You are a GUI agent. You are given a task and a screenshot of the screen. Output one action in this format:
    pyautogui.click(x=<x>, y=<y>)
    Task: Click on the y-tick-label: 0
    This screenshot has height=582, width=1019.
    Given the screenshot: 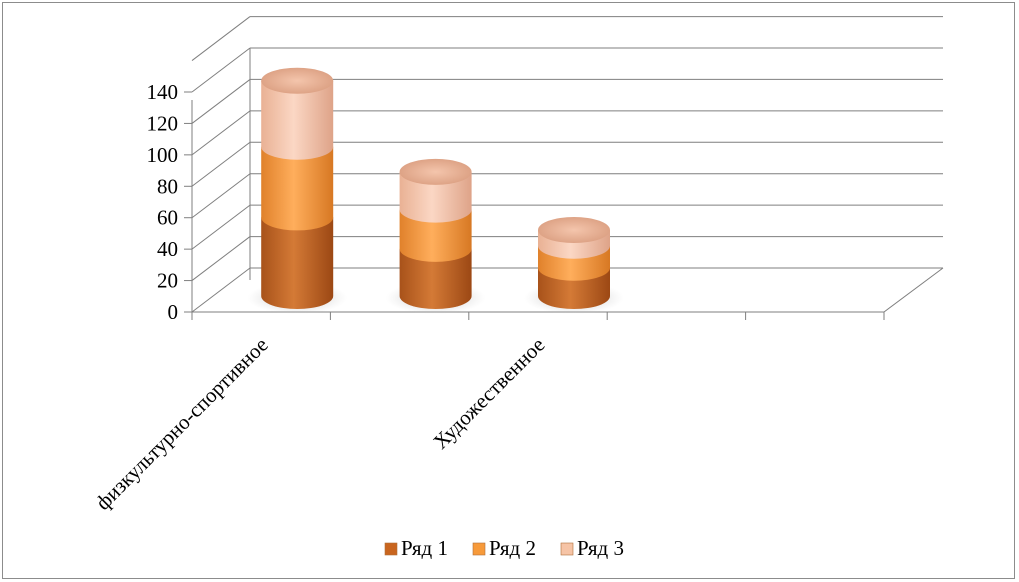 What is the action you would take?
    pyautogui.click(x=173, y=312)
    